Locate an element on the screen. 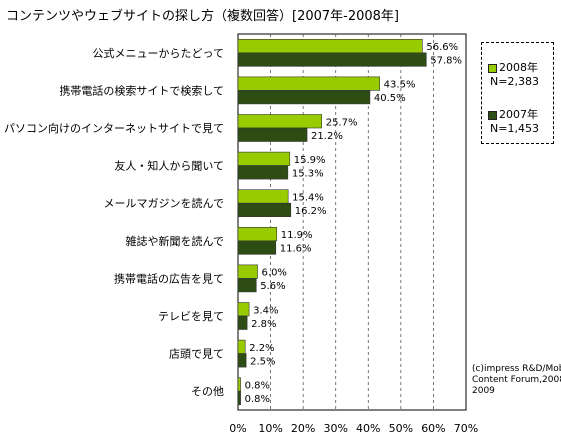 This screenshot has height=447, width=561. data-label-2007年-6: 5.6% is located at coordinates (272, 286).